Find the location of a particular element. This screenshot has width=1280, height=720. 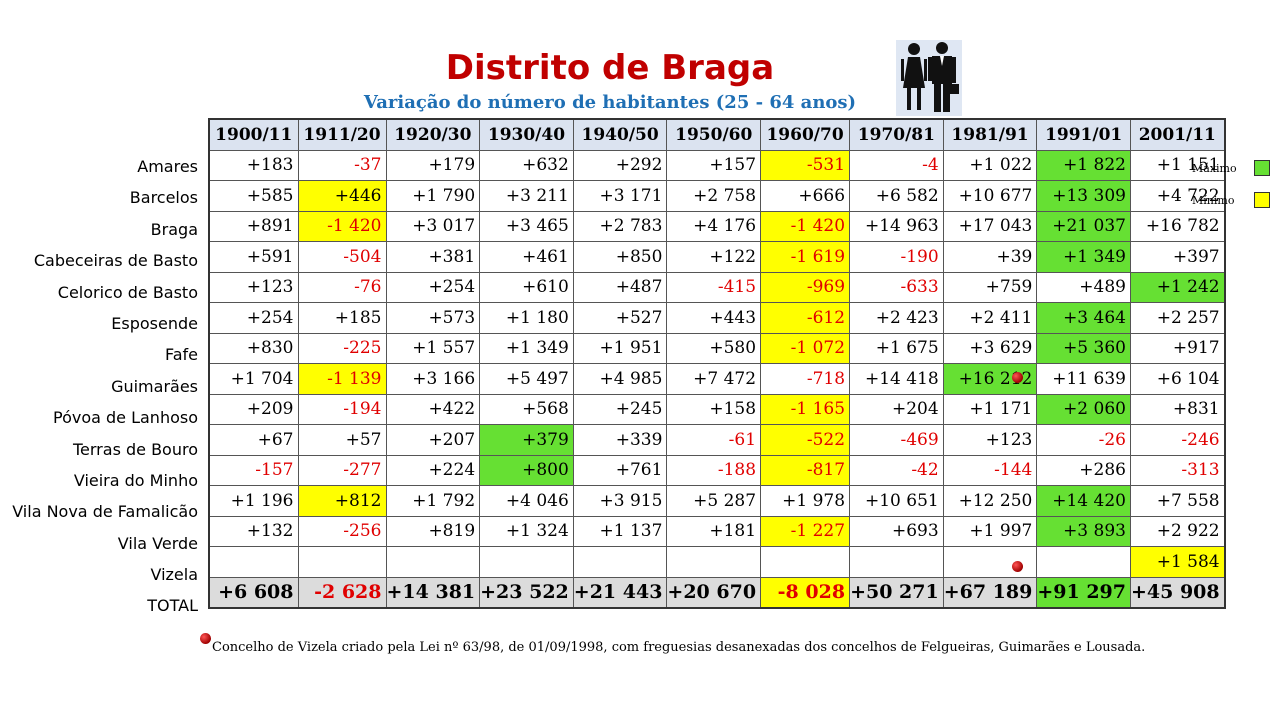

table-cell: +67 189 is located at coordinates (990, 592).